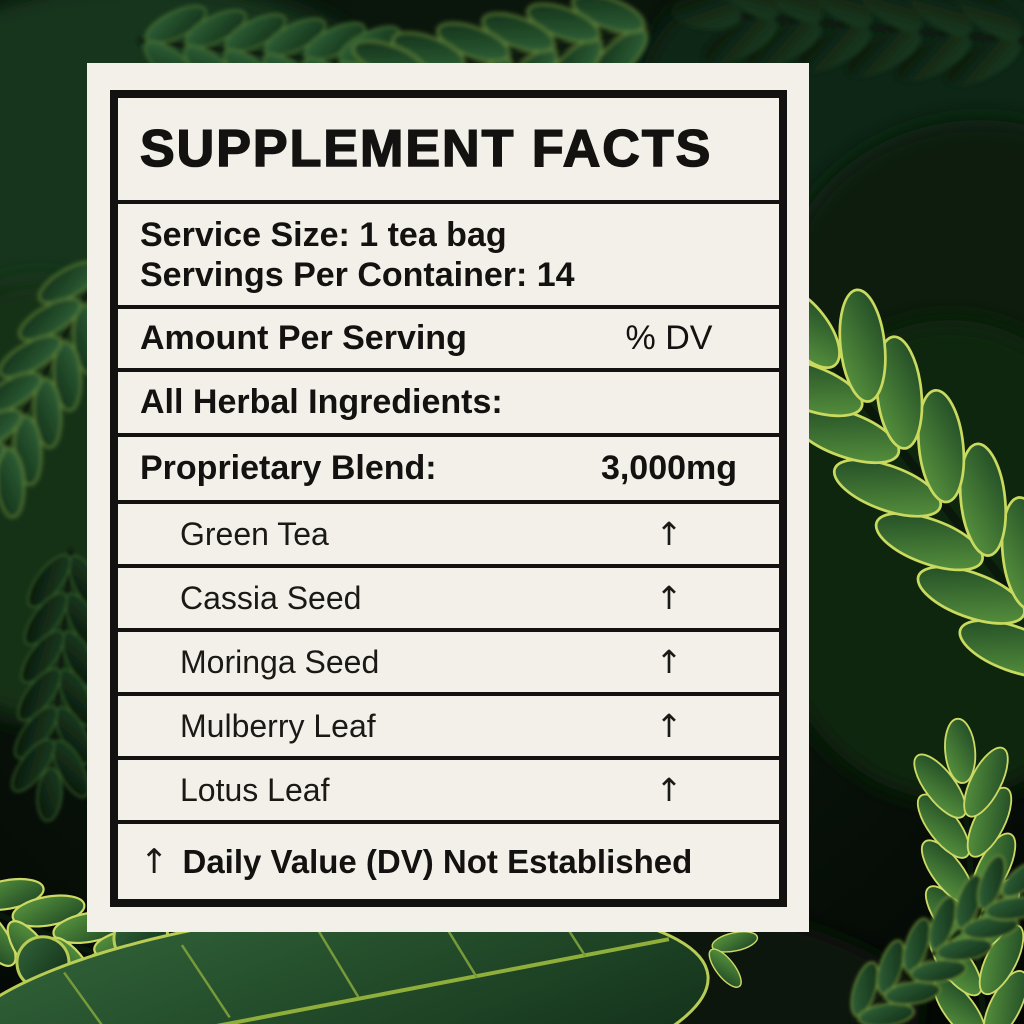 The height and width of the screenshot is (1024, 1024). I want to click on column-header-row: Amount Per Serving % DV, so click(448, 336).